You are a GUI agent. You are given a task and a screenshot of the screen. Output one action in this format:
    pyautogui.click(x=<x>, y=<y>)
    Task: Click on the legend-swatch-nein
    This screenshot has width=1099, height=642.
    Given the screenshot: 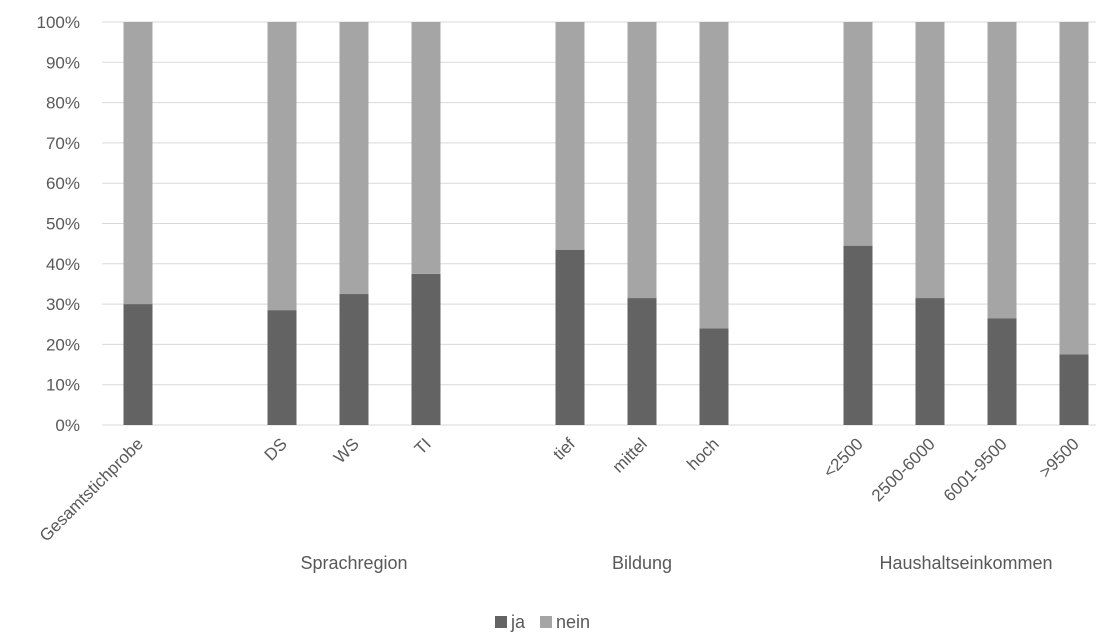 What is the action you would take?
    pyautogui.click(x=546, y=622)
    